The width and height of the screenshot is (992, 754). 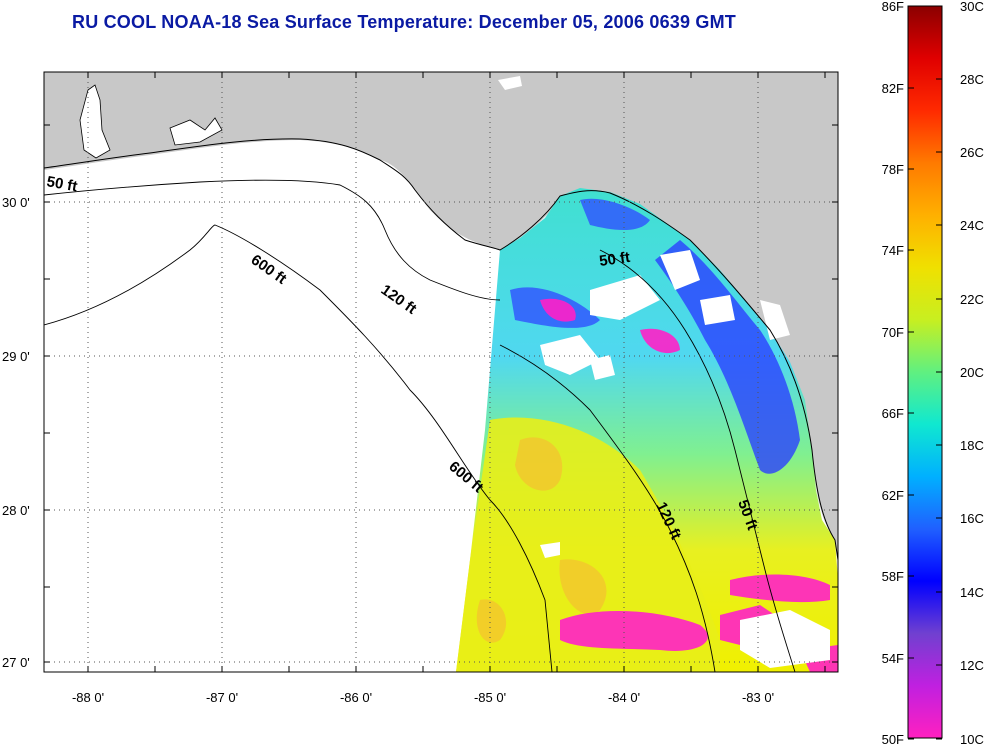 What do you see at coordinates (624, 697) in the screenshot?
I see `lon-label: -84 0'` at bounding box center [624, 697].